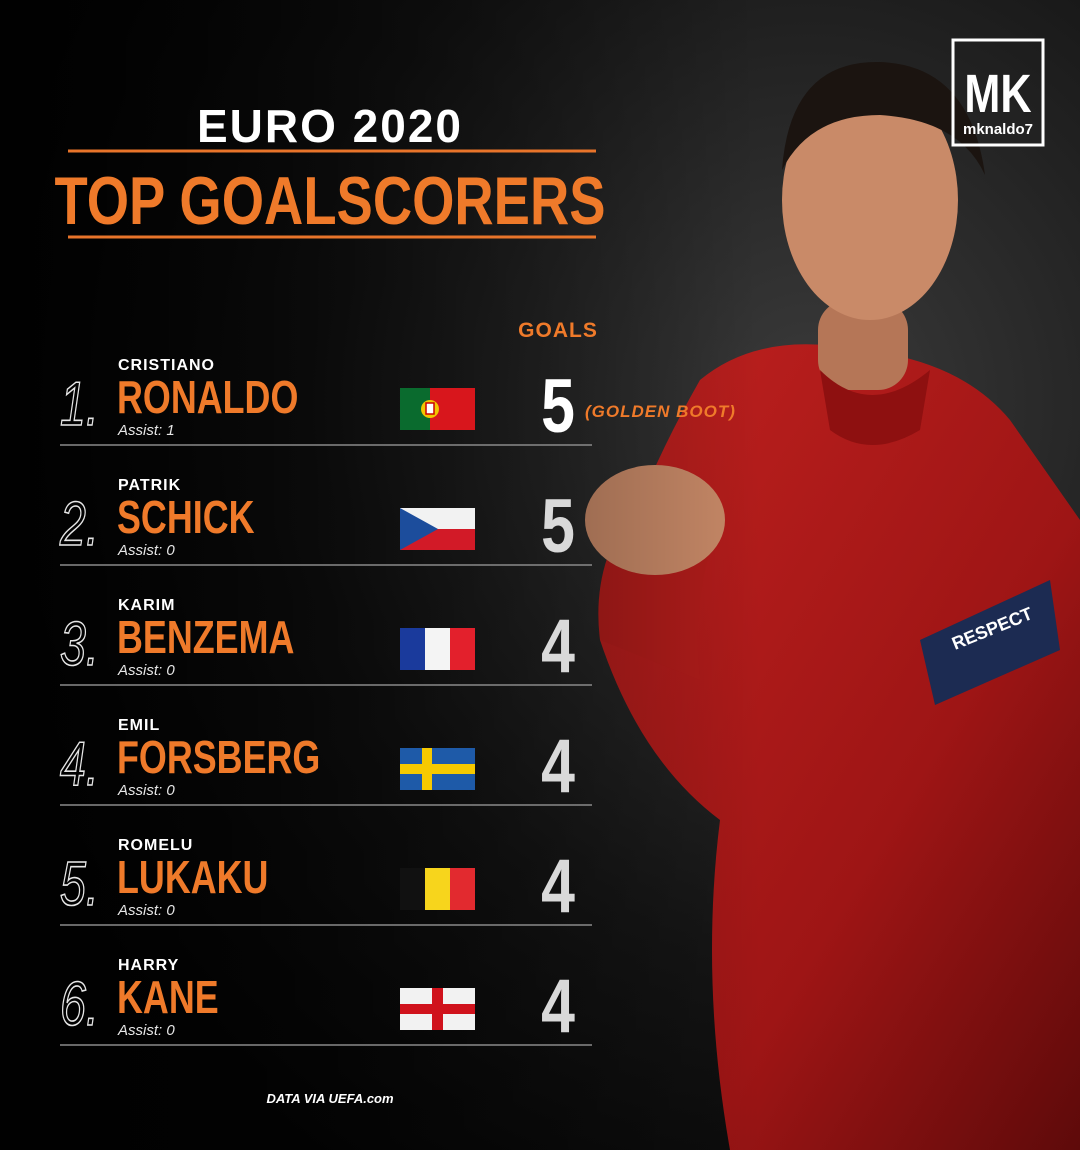  What do you see at coordinates (329, 201) in the screenshot?
I see `title-line2: TOP GOALSCORERS` at bounding box center [329, 201].